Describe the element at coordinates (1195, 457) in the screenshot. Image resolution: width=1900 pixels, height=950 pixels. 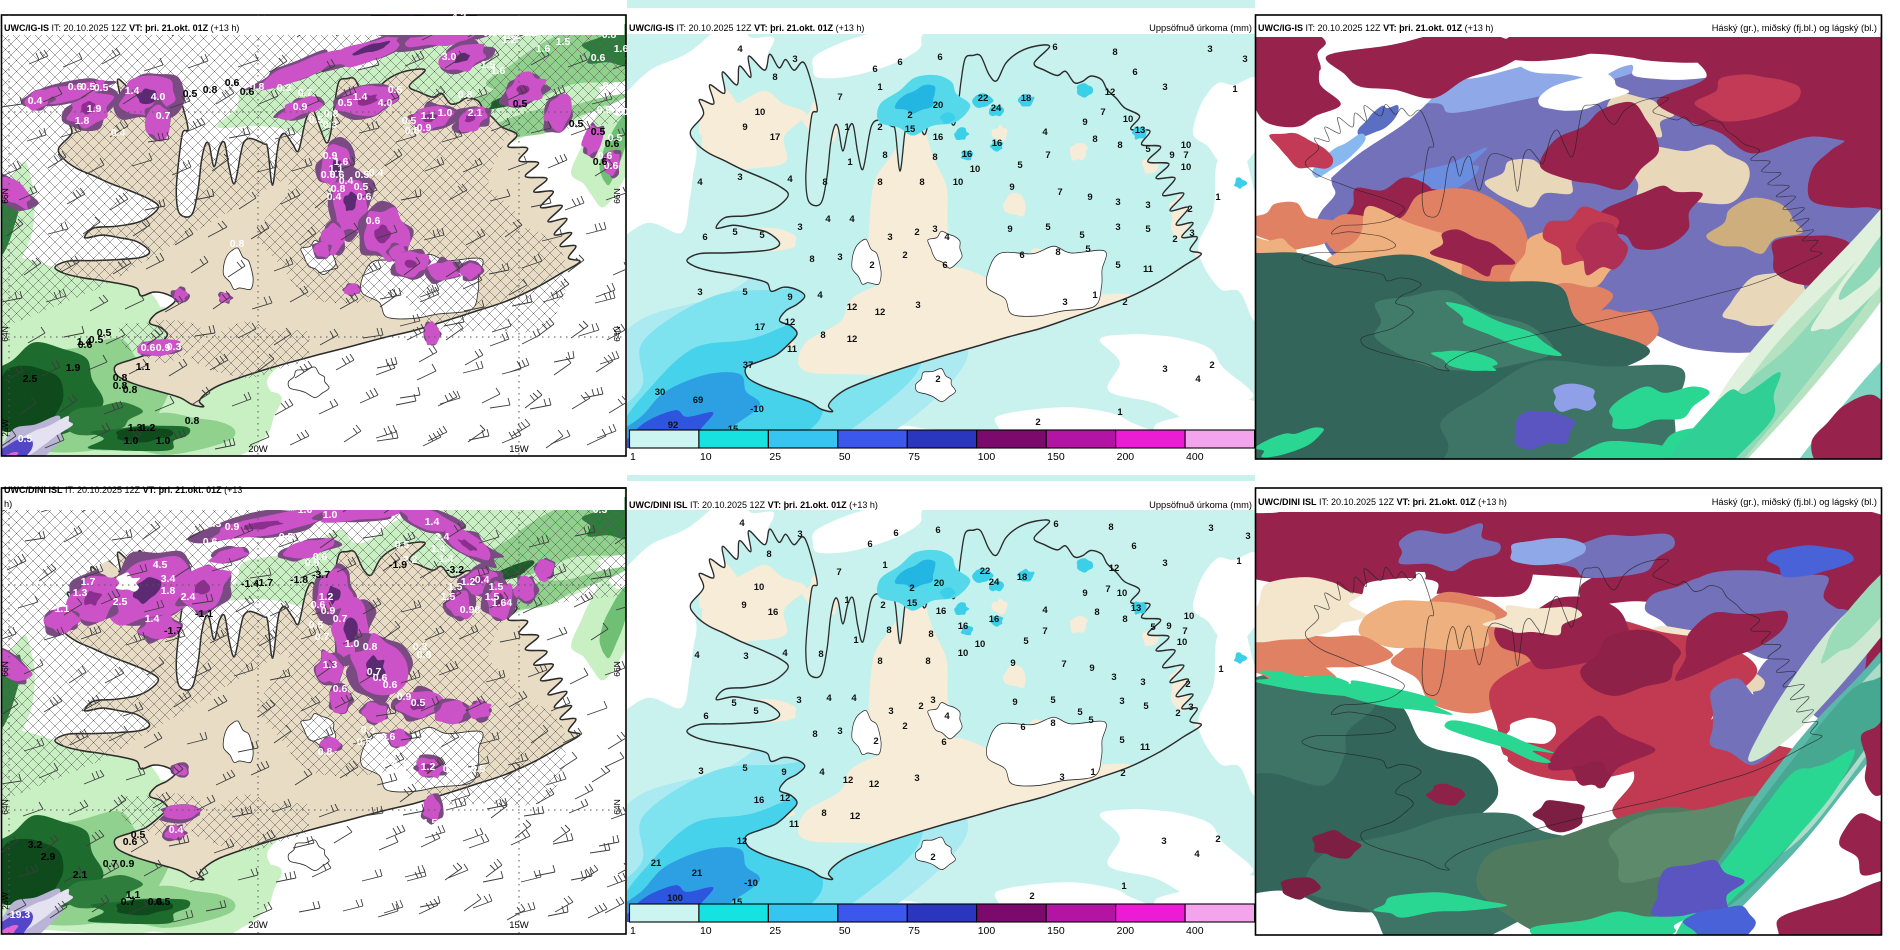
I see `svg-text: 400` at that location.